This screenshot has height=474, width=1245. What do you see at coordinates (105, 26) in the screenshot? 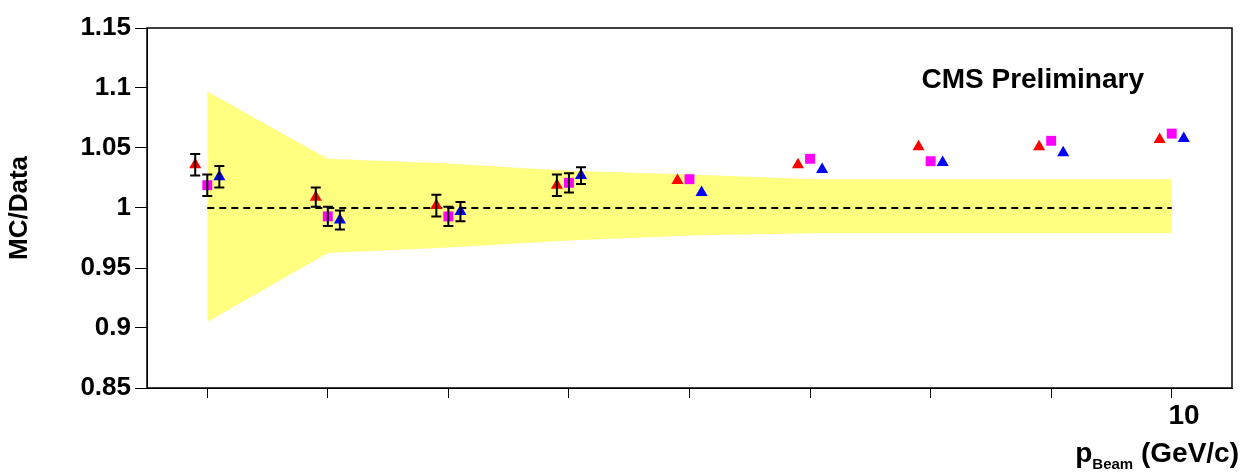
I see `y-tick-label: 1.15` at bounding box center [105, 26].